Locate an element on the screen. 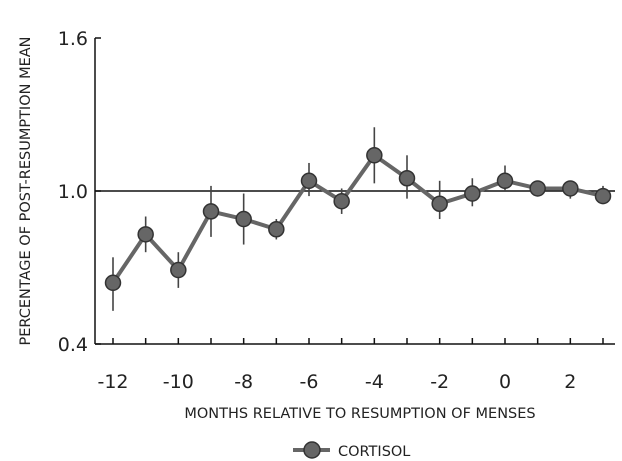  legend: CORTISOL is located at coordinates (351, 450).